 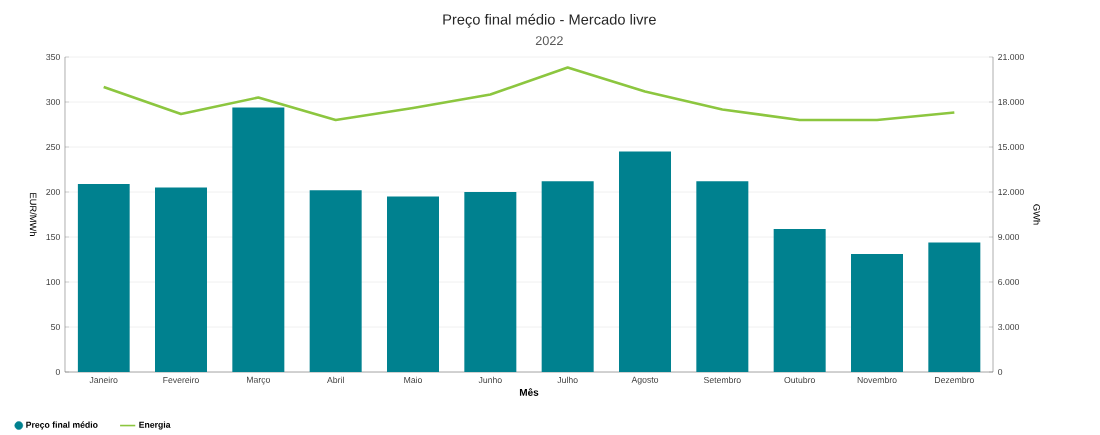 I want to click on x-tick-label: Maio, so click(x=413, y=380).